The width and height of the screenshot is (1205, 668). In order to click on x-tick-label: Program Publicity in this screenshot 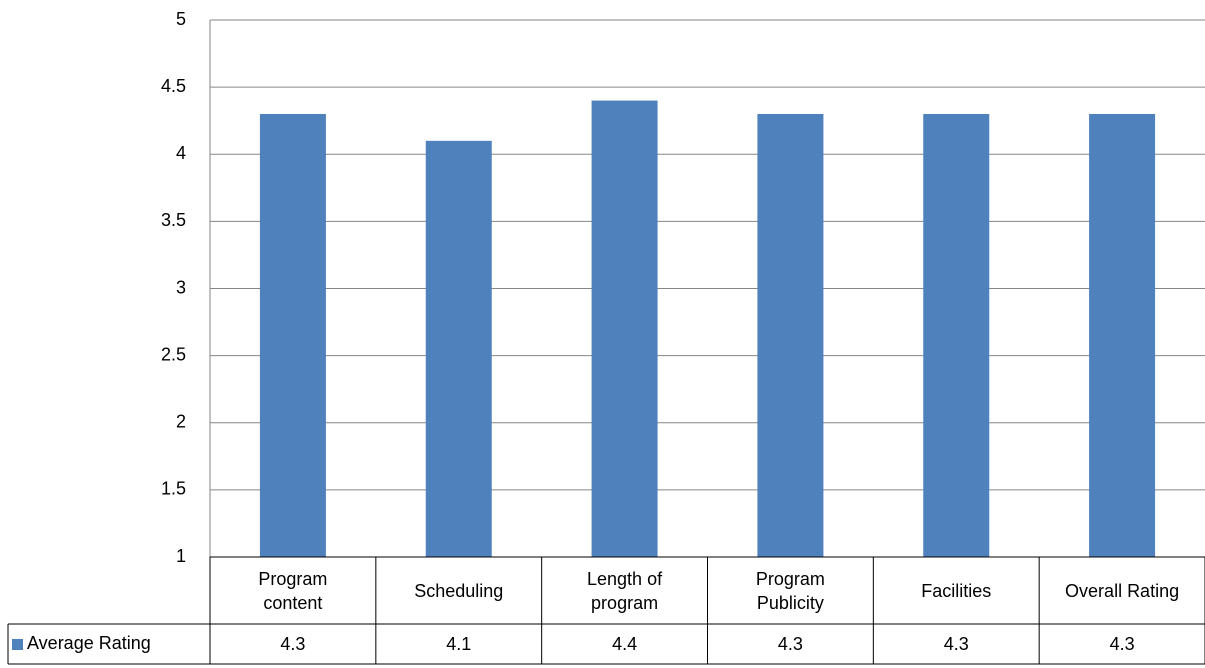, I will do `click(791, 590)`.